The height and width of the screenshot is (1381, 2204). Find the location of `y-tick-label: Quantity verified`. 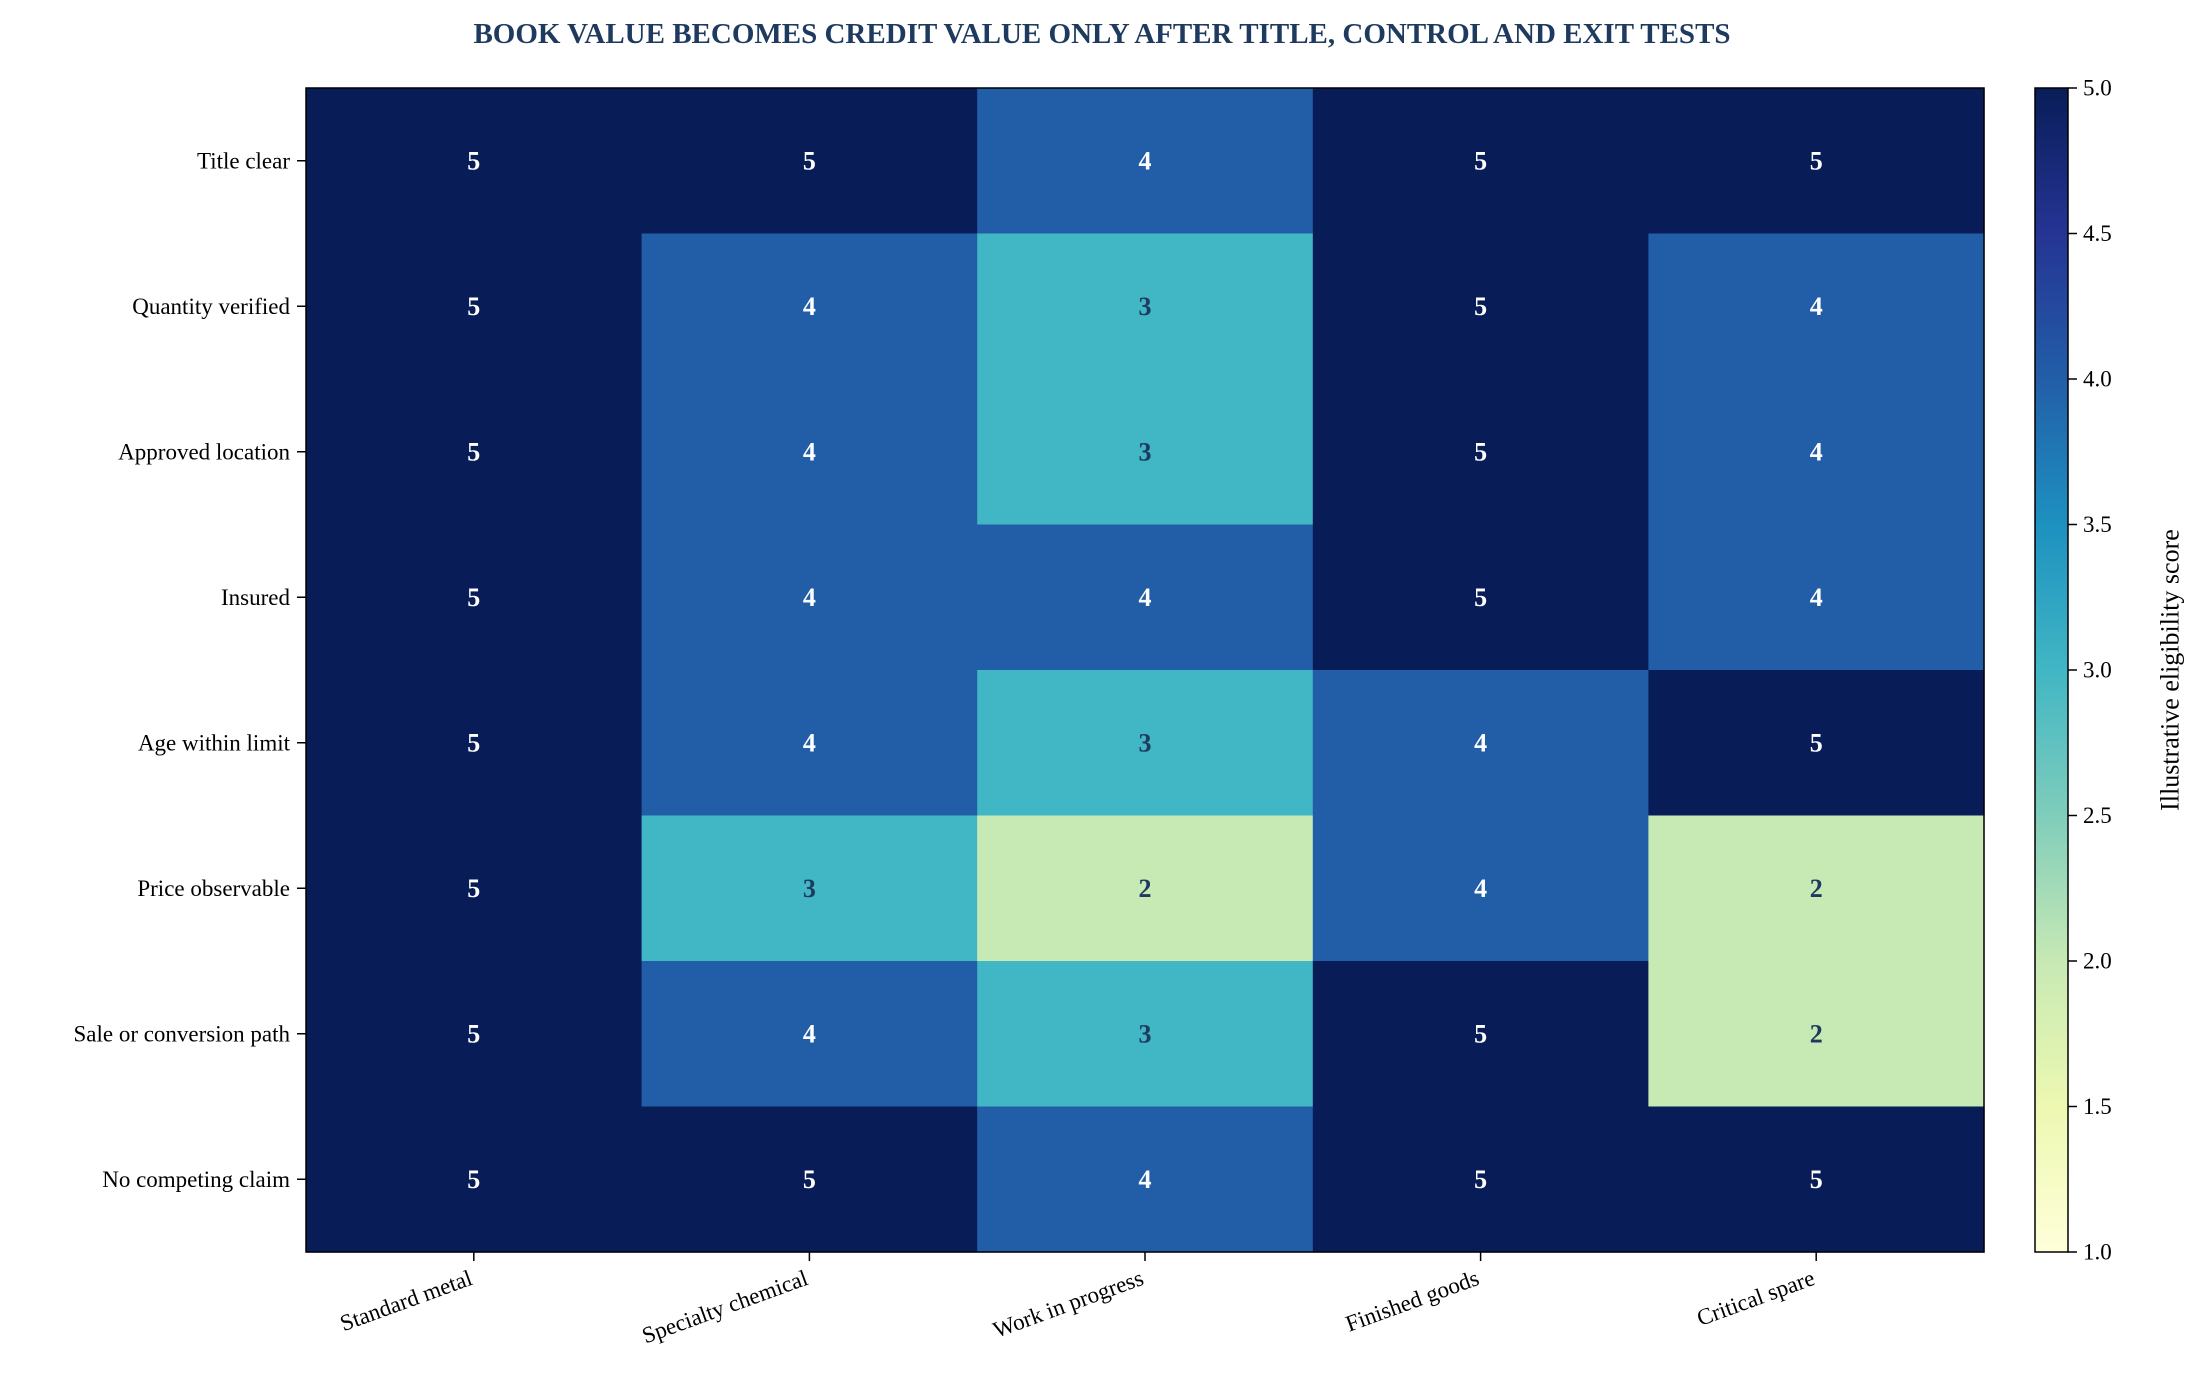

y-tick-label: Quantity verified is located at coordinates (211, 306).